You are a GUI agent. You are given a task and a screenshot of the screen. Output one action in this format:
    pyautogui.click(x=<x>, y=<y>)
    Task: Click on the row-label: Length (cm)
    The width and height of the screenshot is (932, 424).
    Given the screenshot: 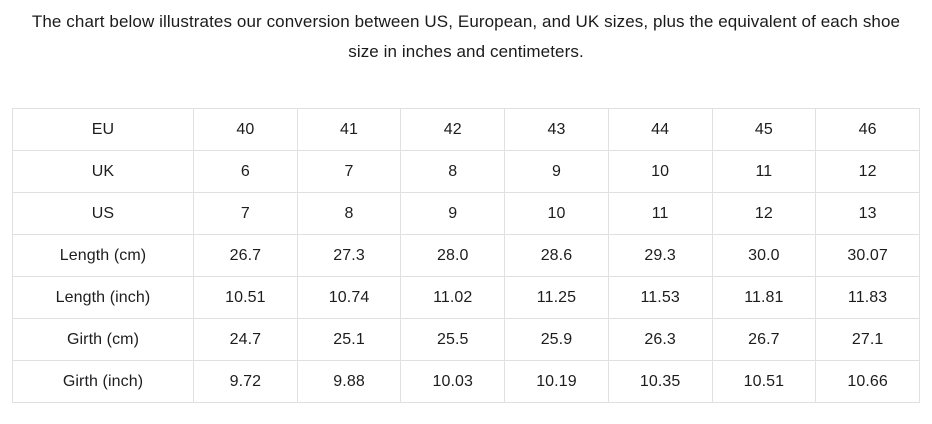 What is the action you would take?
    pyautogui.click(x=103, y=255)
    